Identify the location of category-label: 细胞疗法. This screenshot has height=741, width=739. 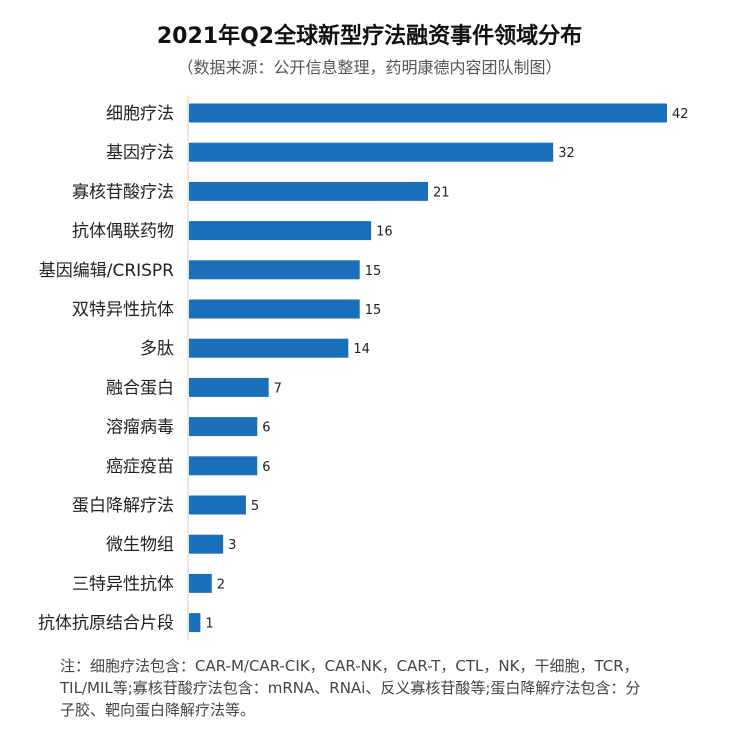
(140, 114).